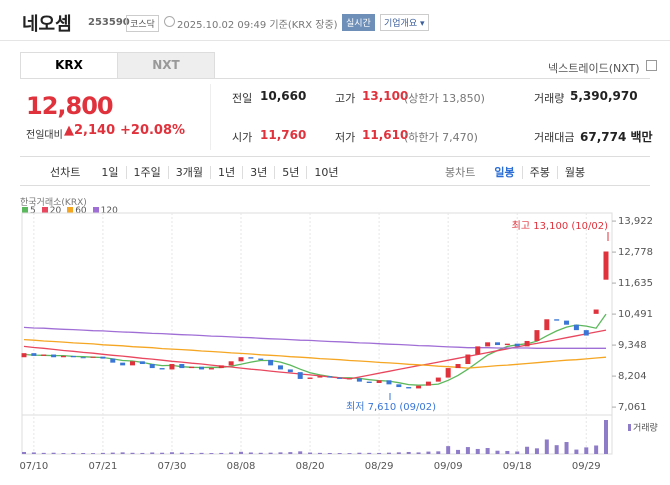 The height and width of the screenshot is (485, 670). What do you see at coordinates (441, 137) in the screenshot?
I see `stat-note: (하한가 7,470)` at bounding box center [441, 137].